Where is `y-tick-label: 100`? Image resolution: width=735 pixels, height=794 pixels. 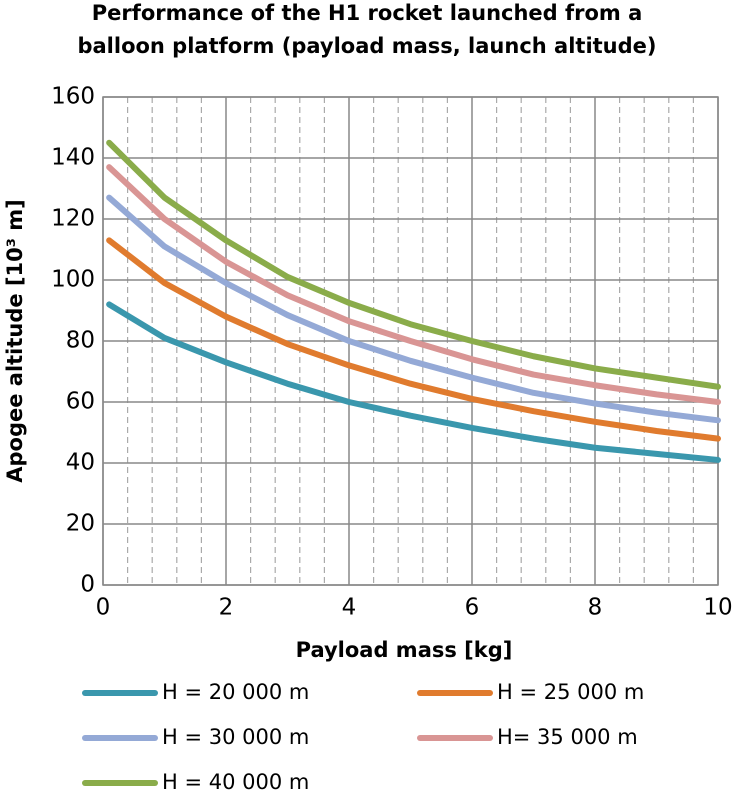
y-tick-label: 100 is located at coordinates (73, 280).